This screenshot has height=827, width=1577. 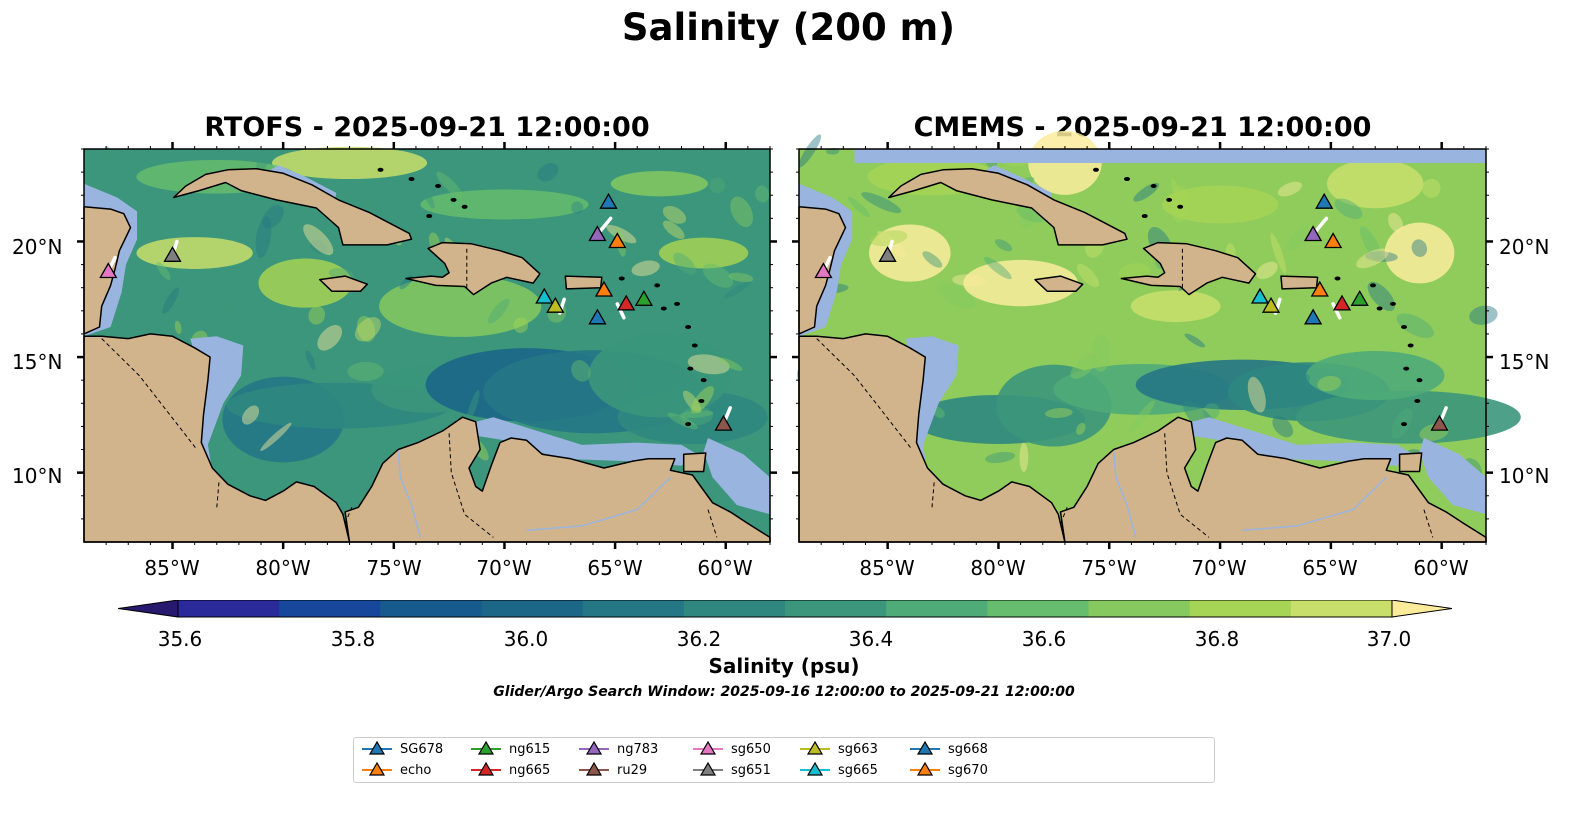 I want to click on legend-item-ng665: ng665, so click(x=510, y=770).